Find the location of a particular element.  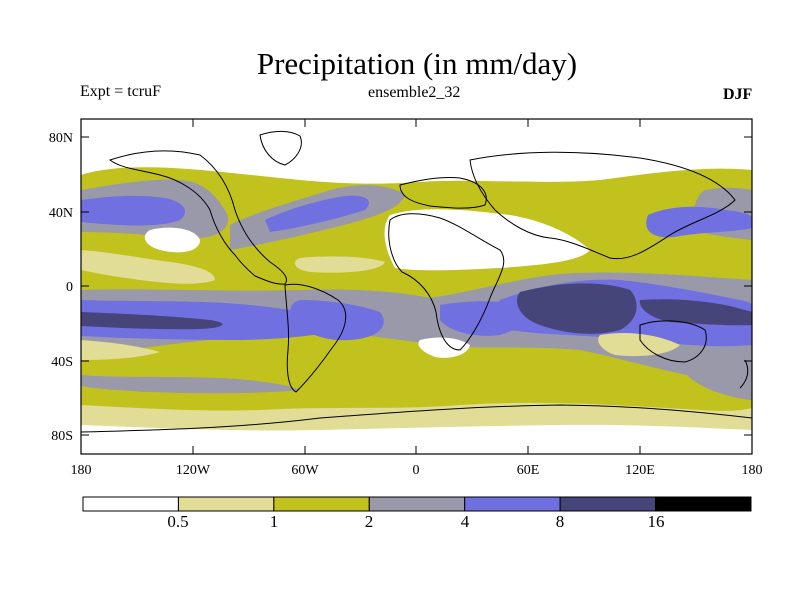

antarctic-dry is located at coordinates (416, 439).